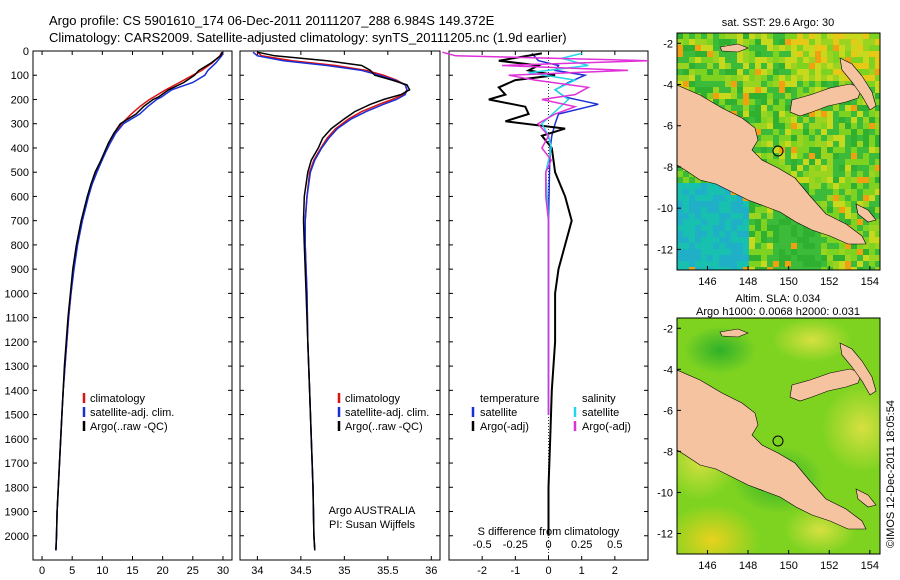 Image resolution: width=900 pixels, height=580 pixels. I want to click on legend-label: satellite, so click(498, 413).